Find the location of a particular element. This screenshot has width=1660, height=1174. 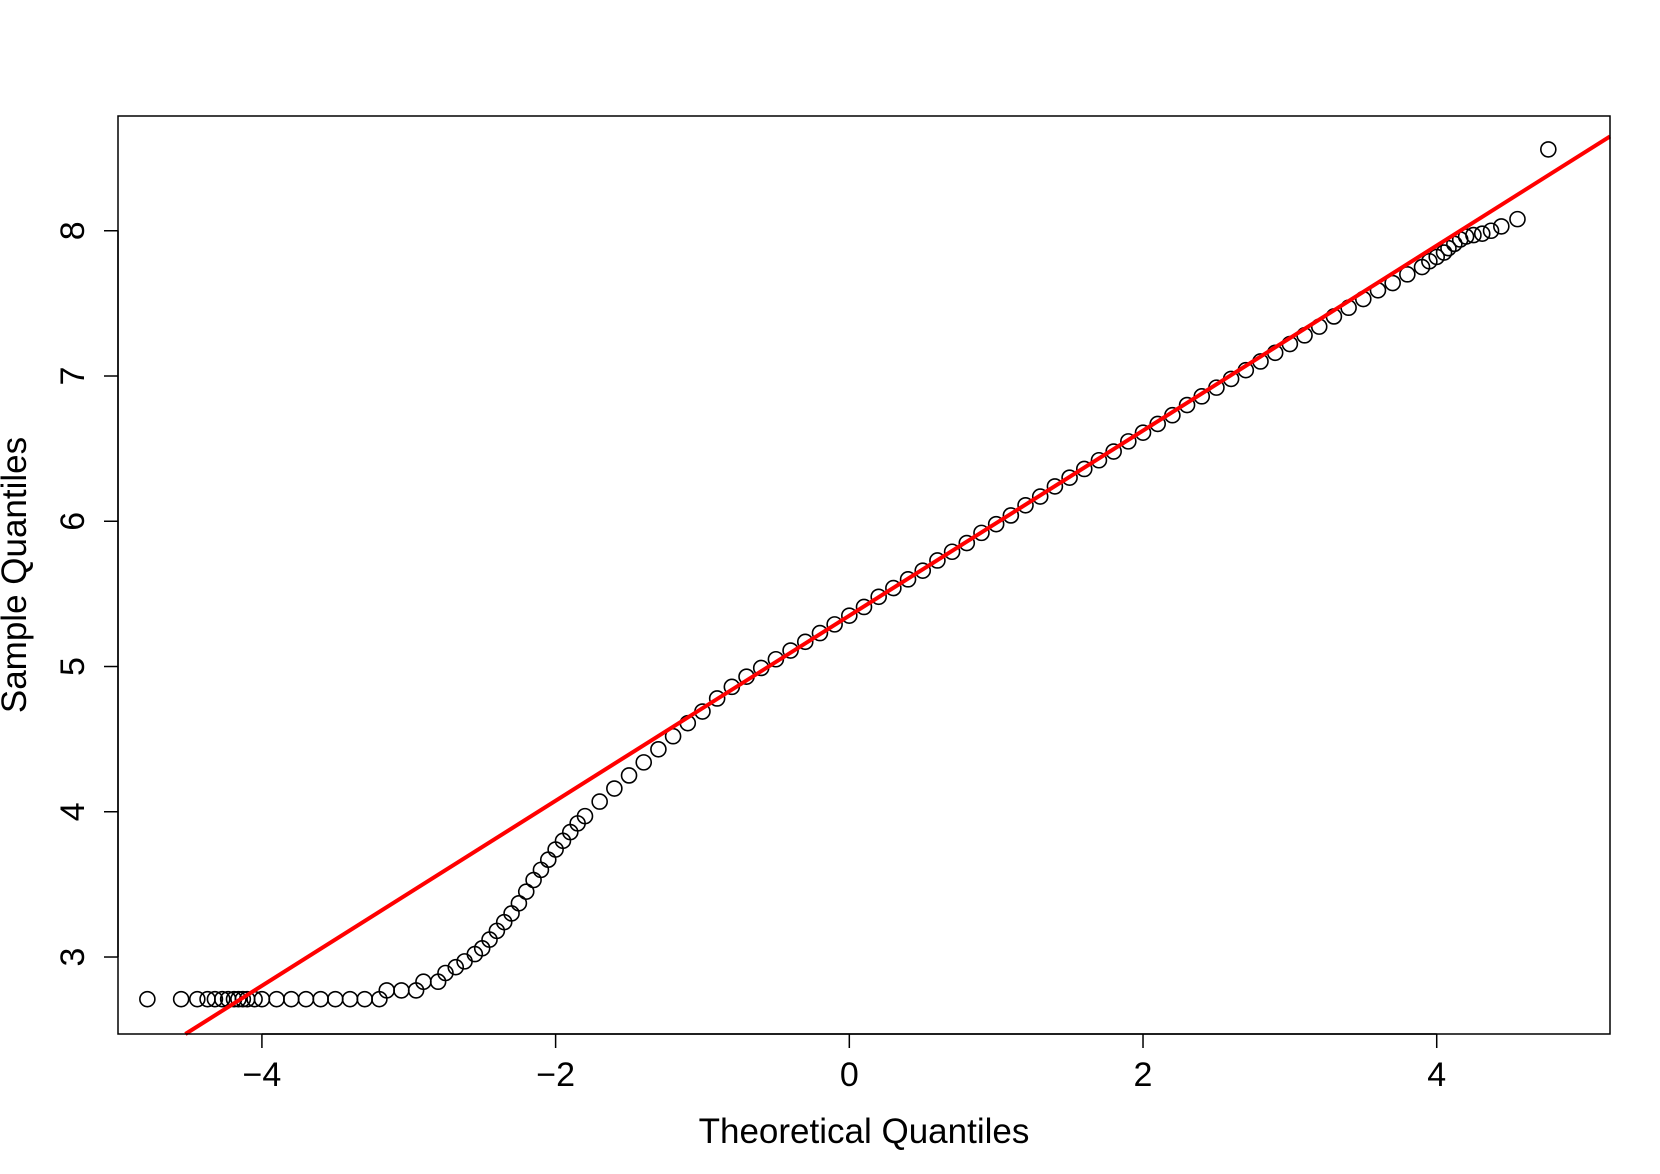

y-tick-label: 6 is located at coordinates (73, 521).